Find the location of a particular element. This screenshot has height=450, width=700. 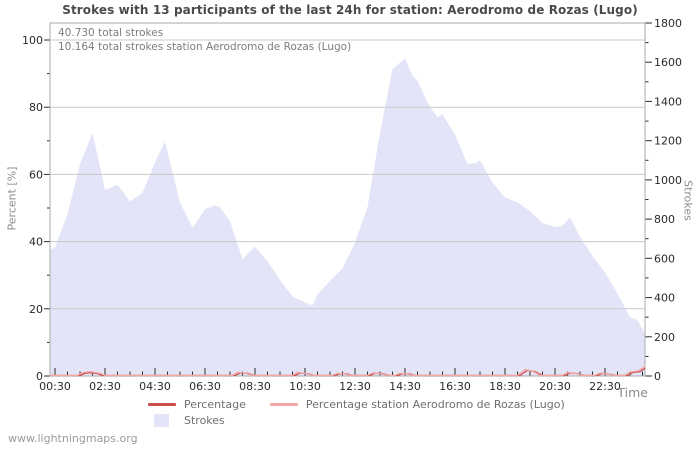

svg-text: 14:30 is located at coordinates (405, 386).